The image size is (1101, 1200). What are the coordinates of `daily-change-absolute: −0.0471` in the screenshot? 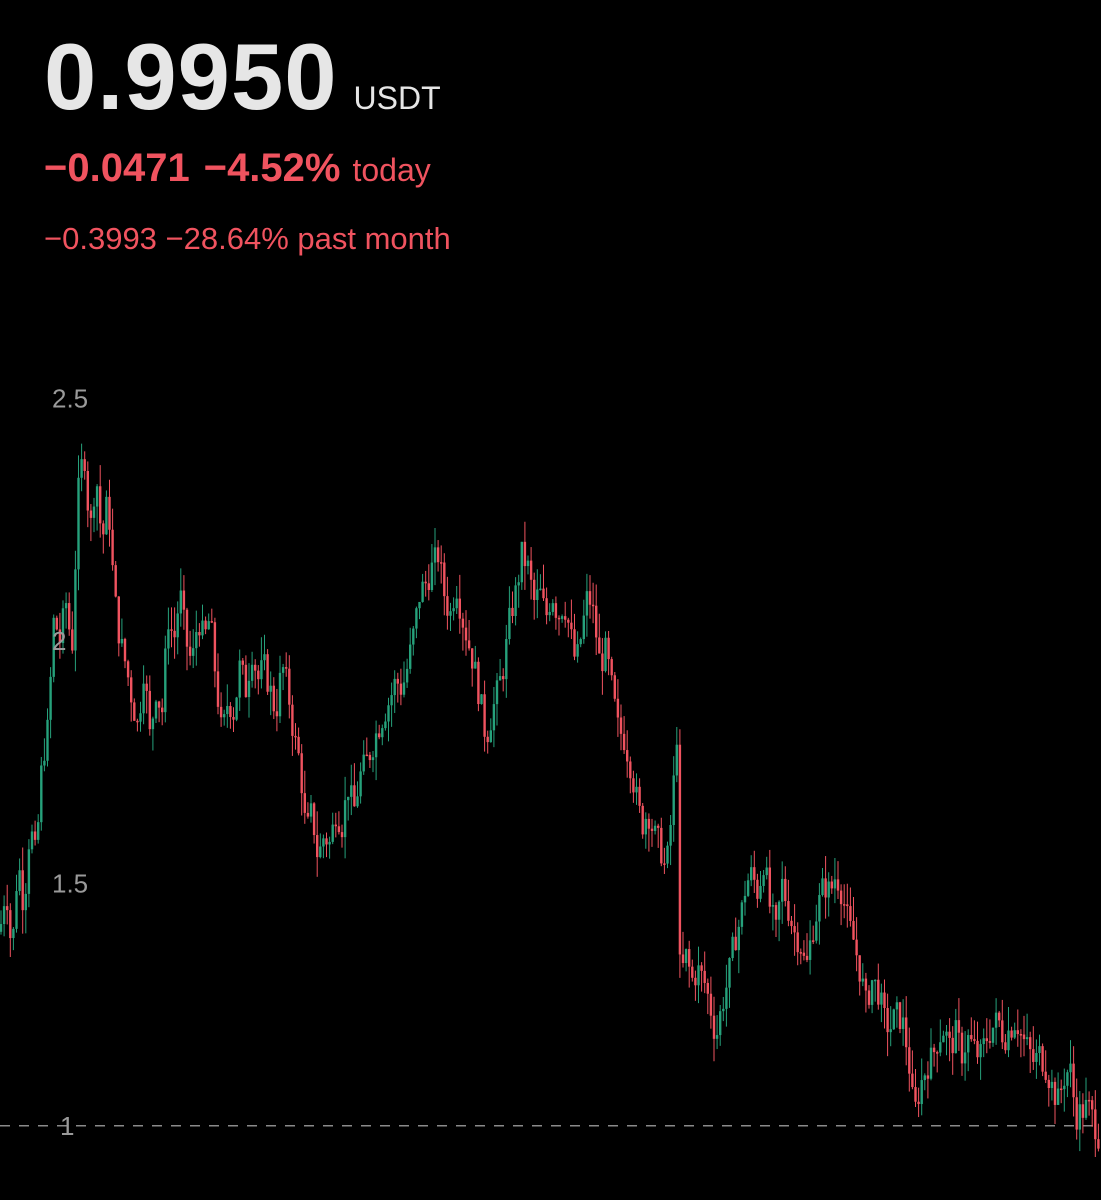 It's located at (117, 168).